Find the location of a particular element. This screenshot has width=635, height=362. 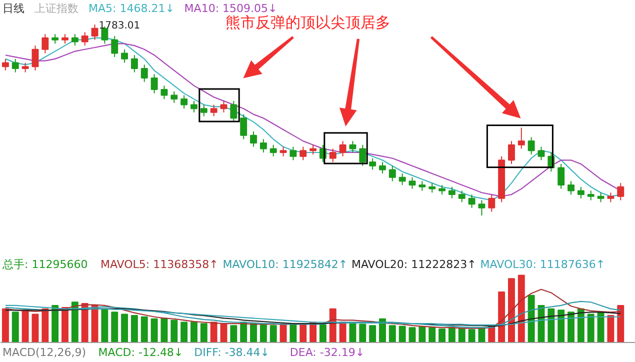

text: DEA: -32.19↓ is located at coordinates (327, 352).